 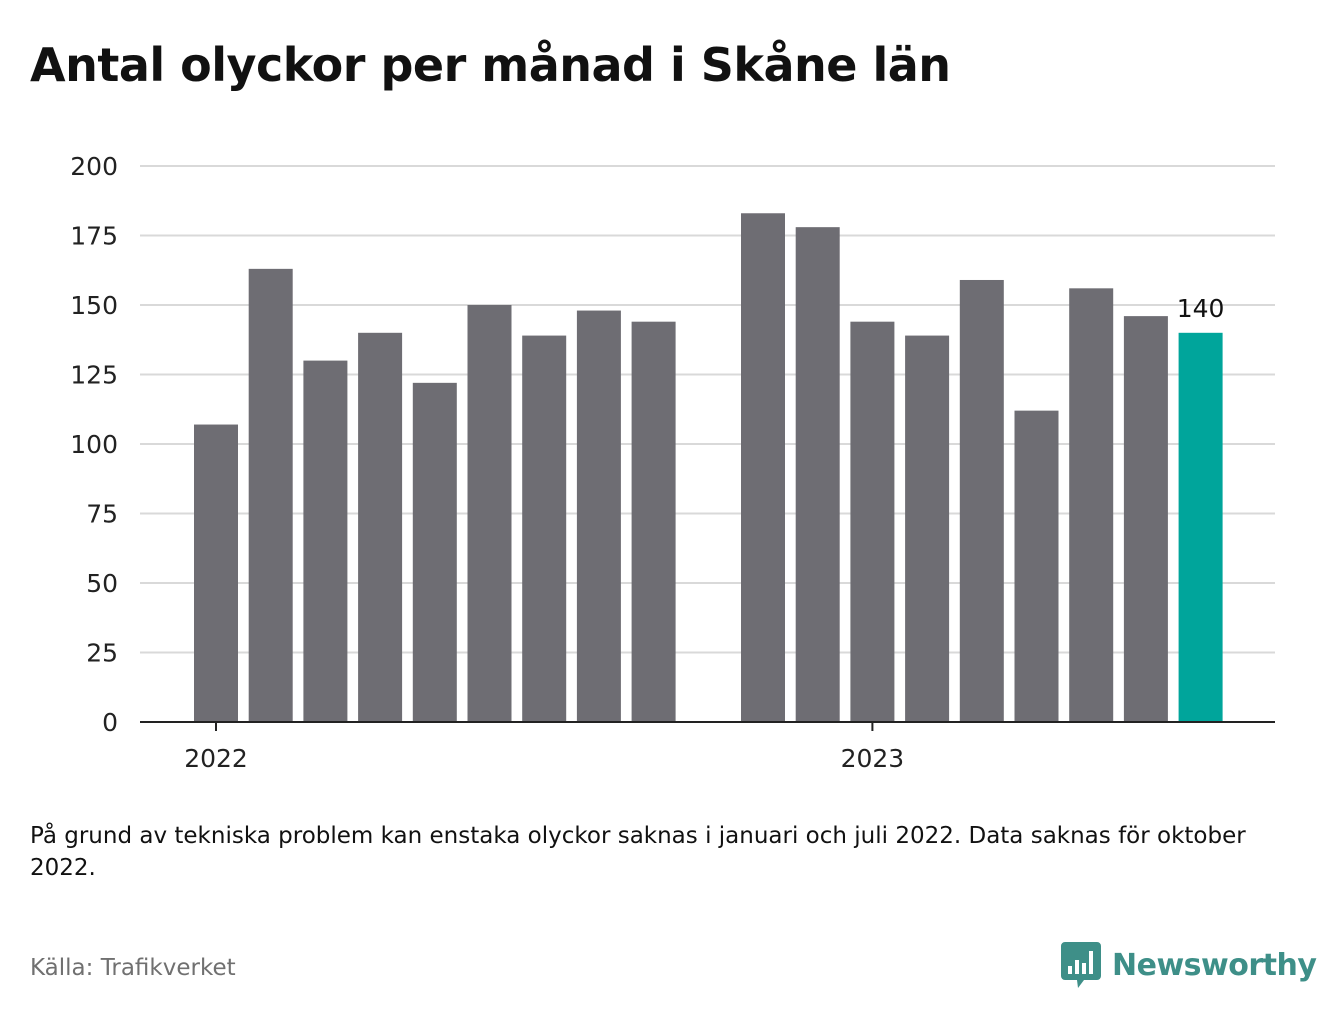 I want to click on y-tick-label: 100, so click(x=94, y=444).